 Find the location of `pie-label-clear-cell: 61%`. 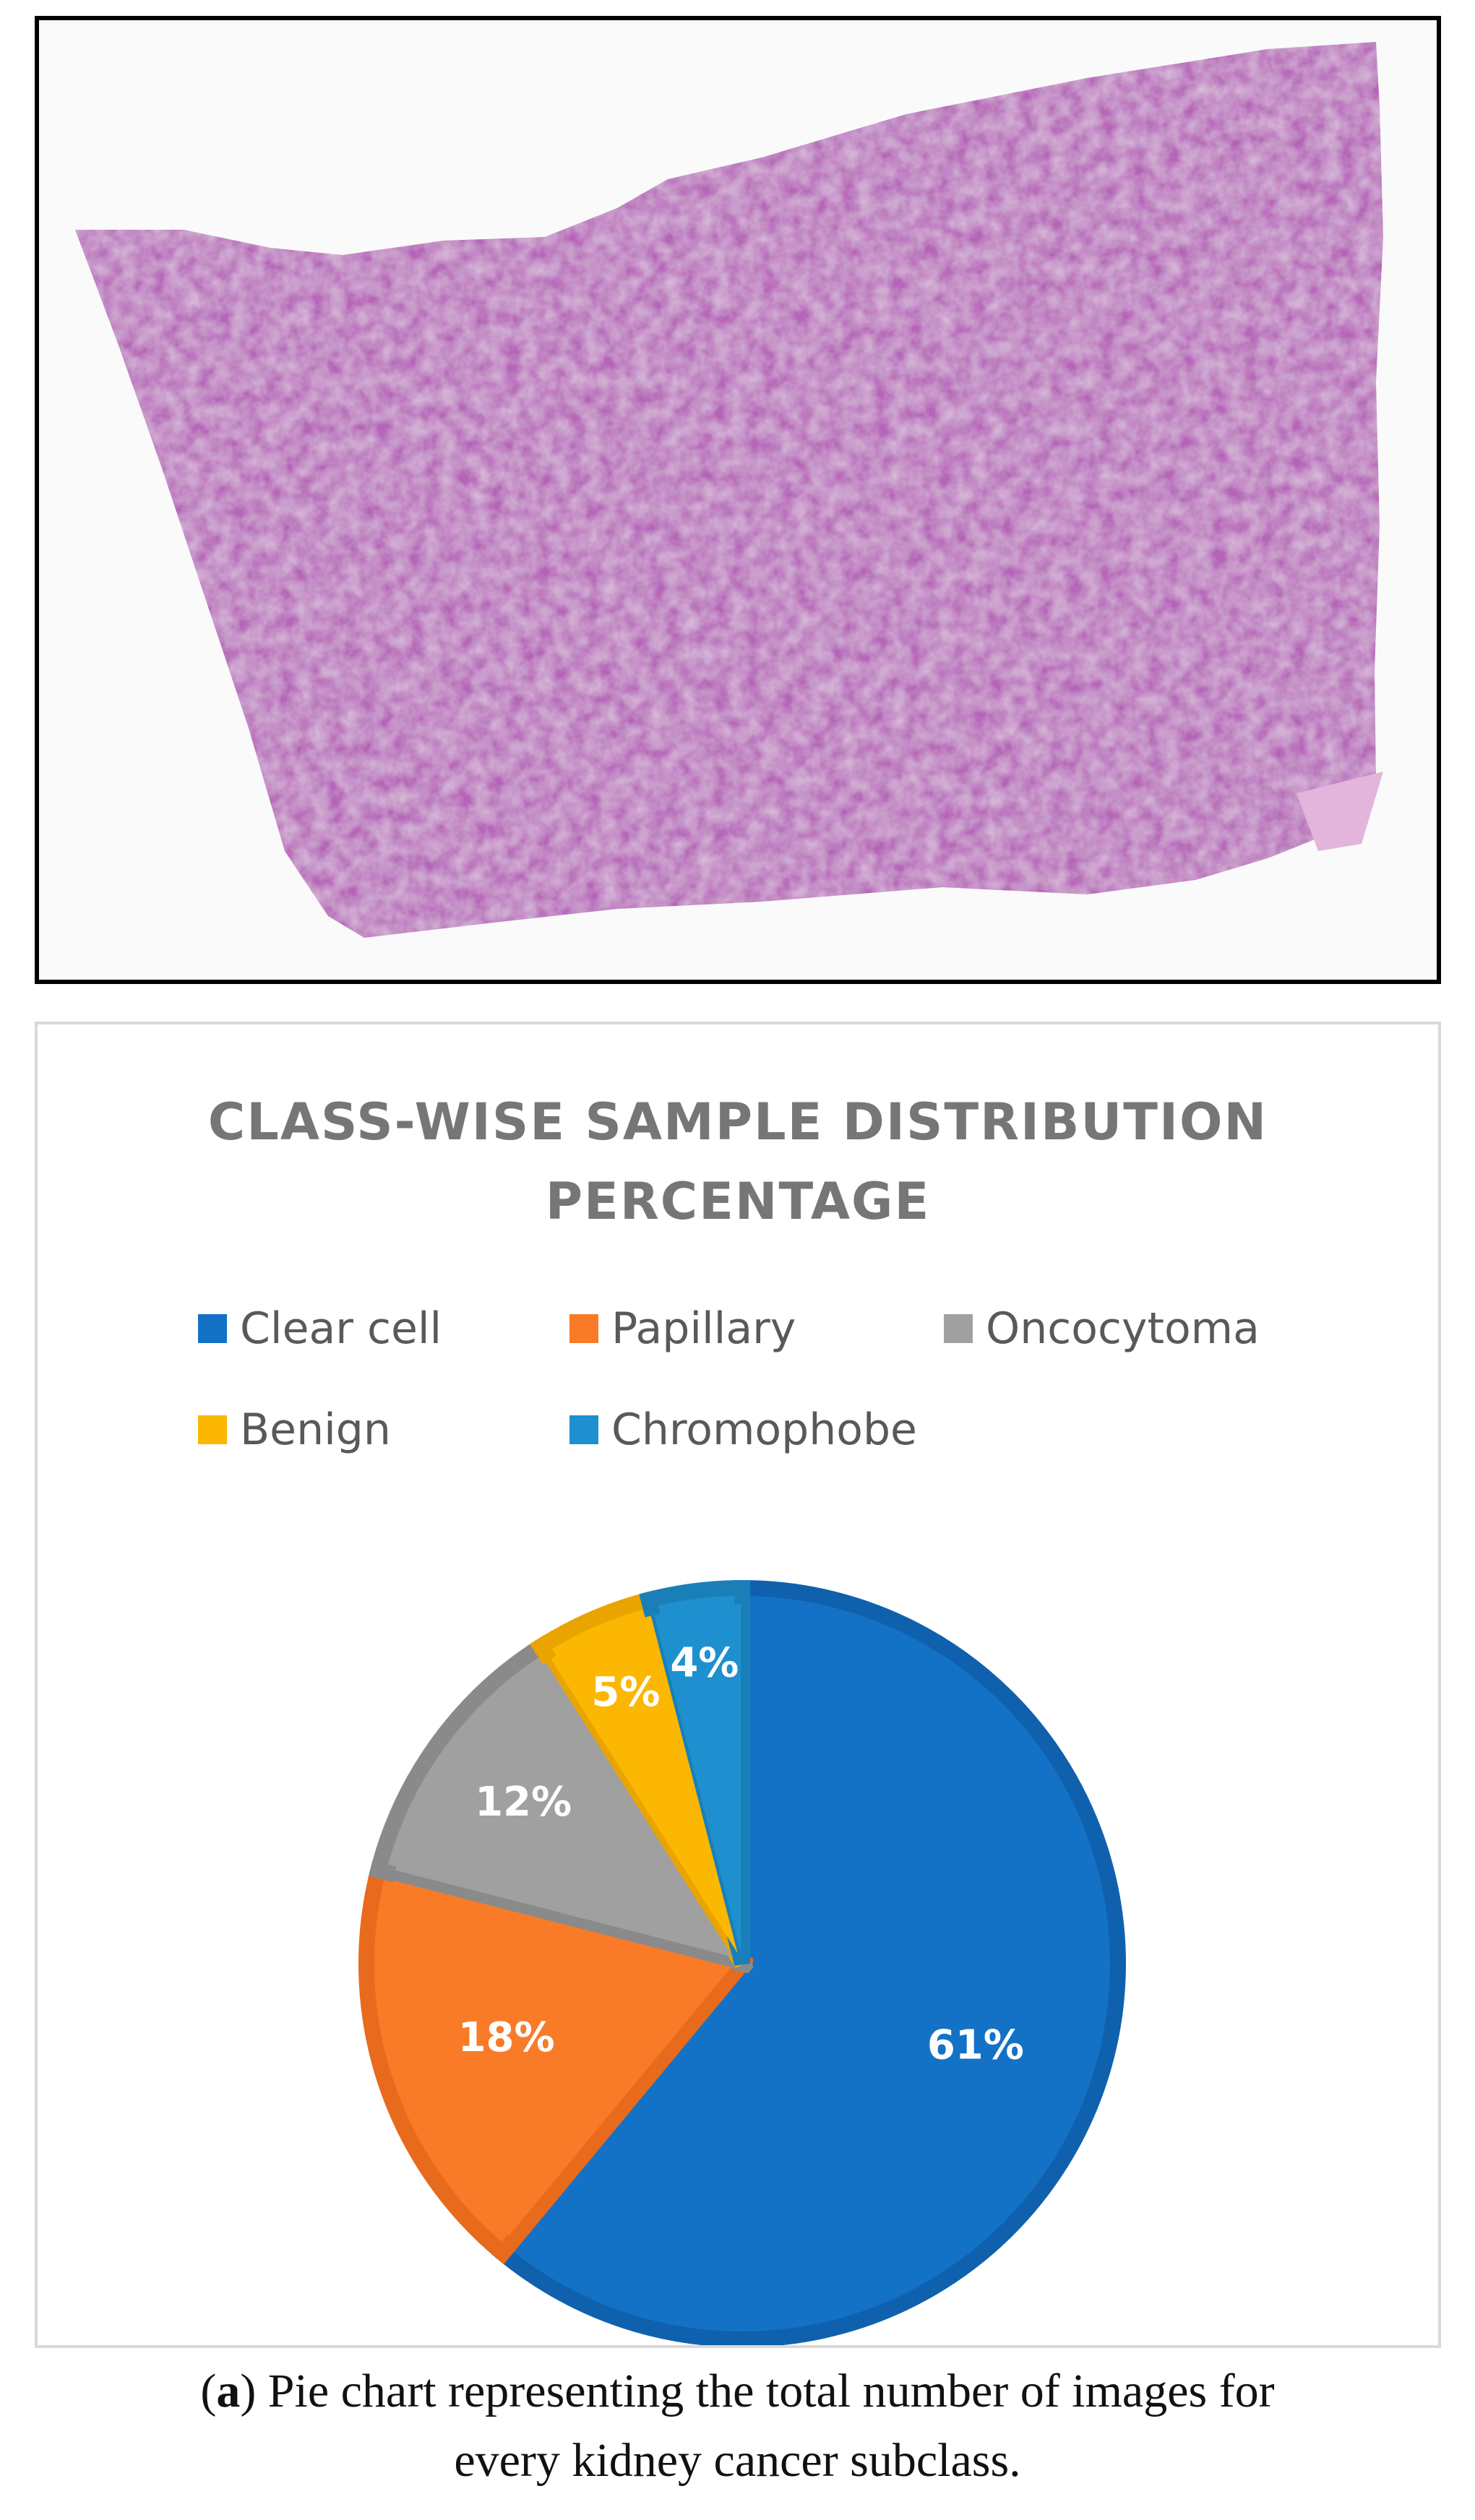

pie-label-clear-cell: 61% is located at coordinates (975, 2044).